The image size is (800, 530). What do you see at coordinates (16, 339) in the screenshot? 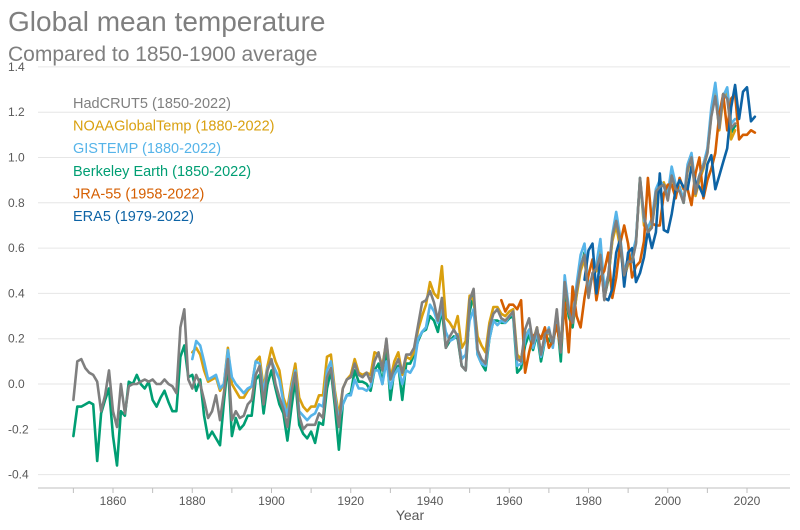
I see `y-tick-label: 0.2` at bounding box center [16, 339].